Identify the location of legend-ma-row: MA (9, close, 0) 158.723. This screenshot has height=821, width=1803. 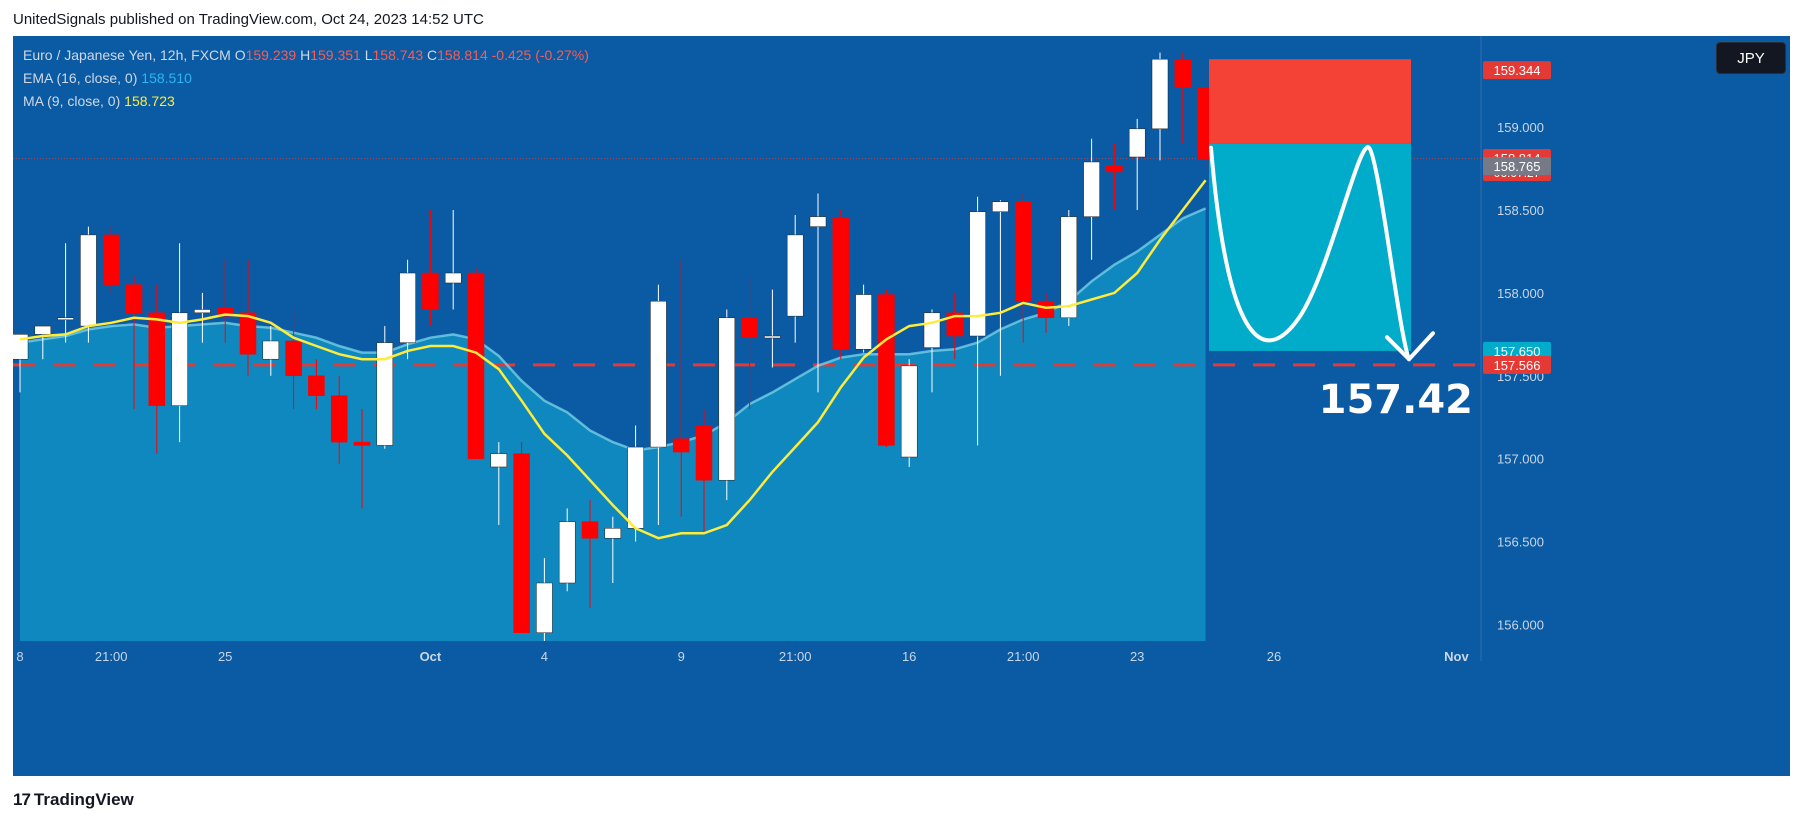
(306, 101).